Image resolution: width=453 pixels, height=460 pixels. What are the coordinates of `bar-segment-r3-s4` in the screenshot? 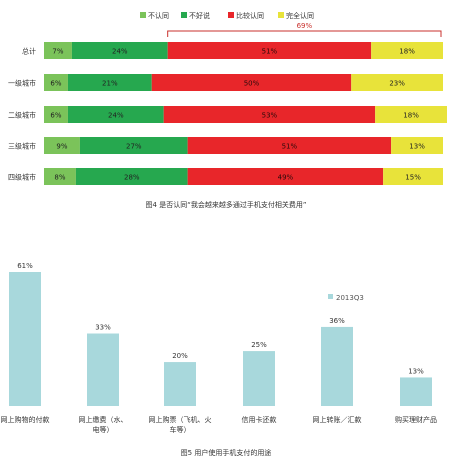 It's located at (411, 114).